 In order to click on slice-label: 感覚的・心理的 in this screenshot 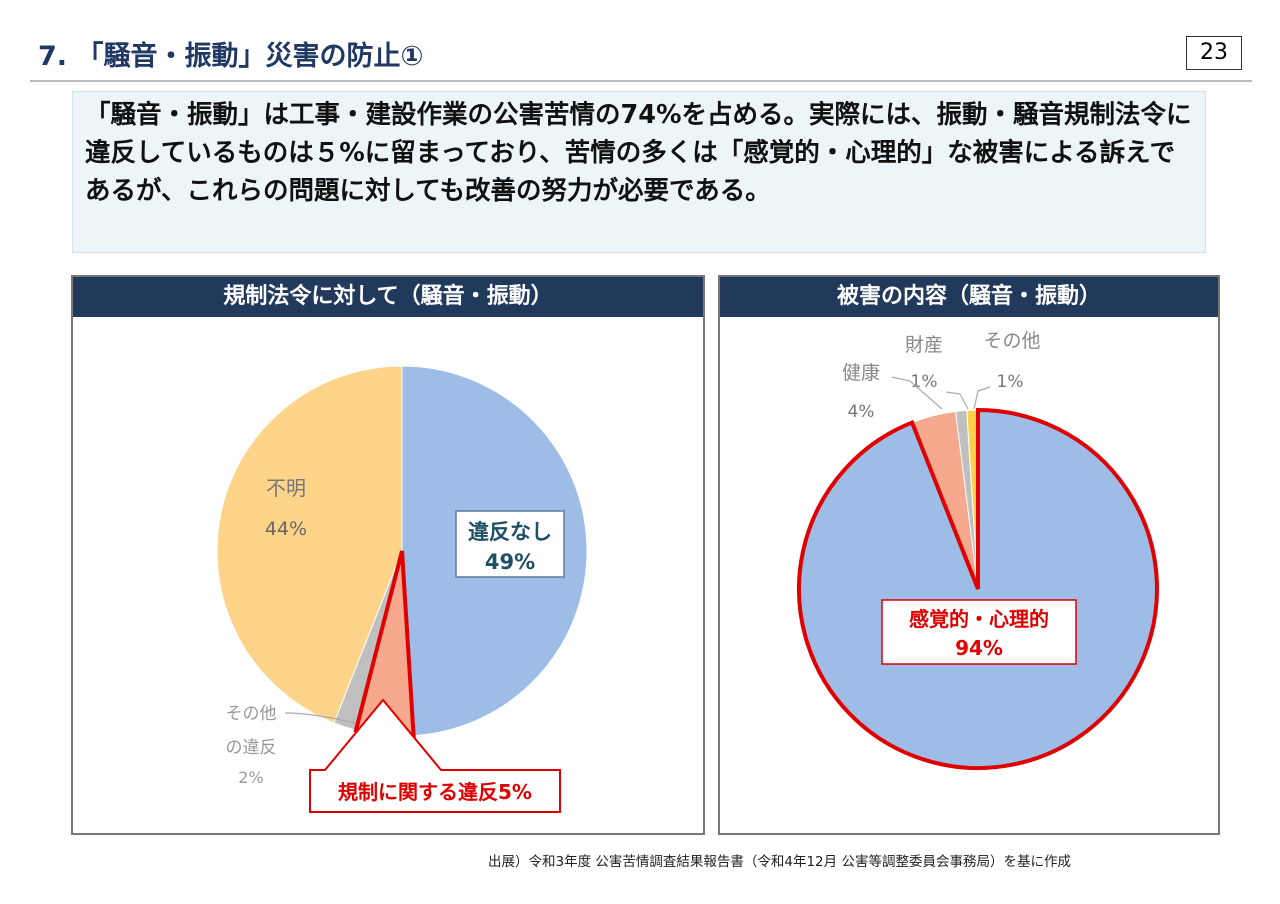, I will do `click(979, 619)`.